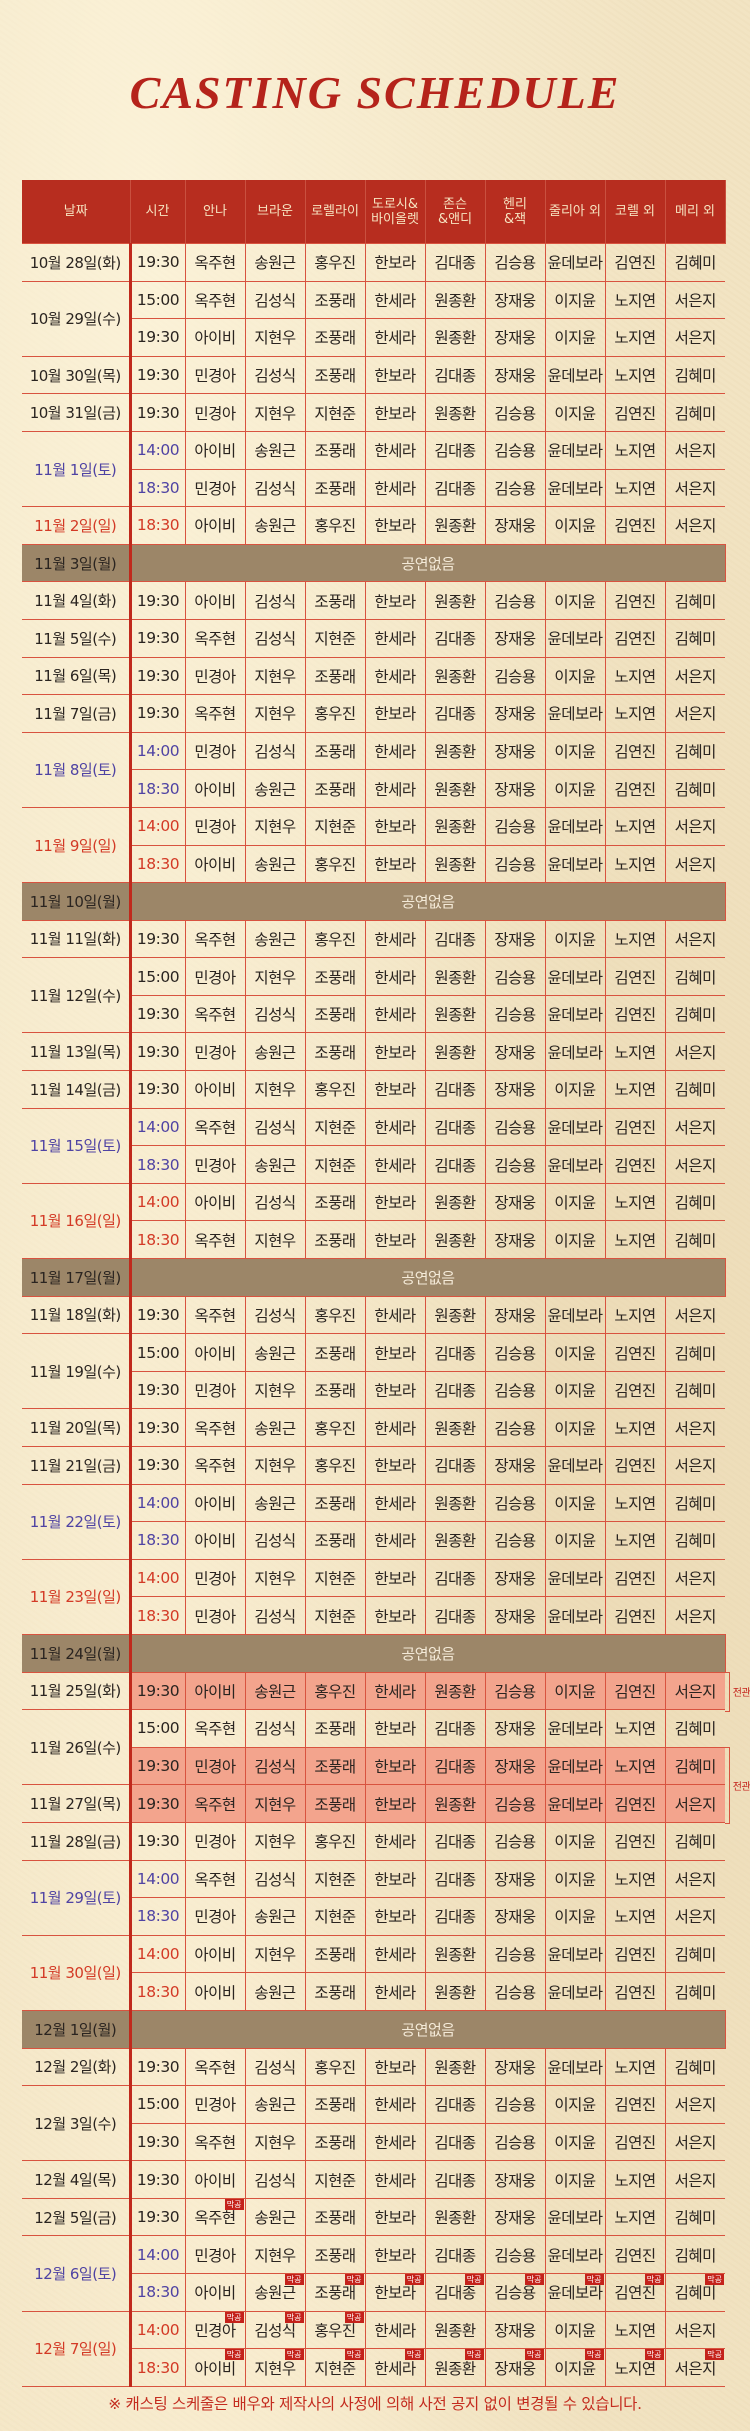 This screenshot has width=750, height=2431. What do you see at coordinates (215, 2180) in the screenshot?
I see `cast-name: 아이비` at bounding box center [215, 2180].